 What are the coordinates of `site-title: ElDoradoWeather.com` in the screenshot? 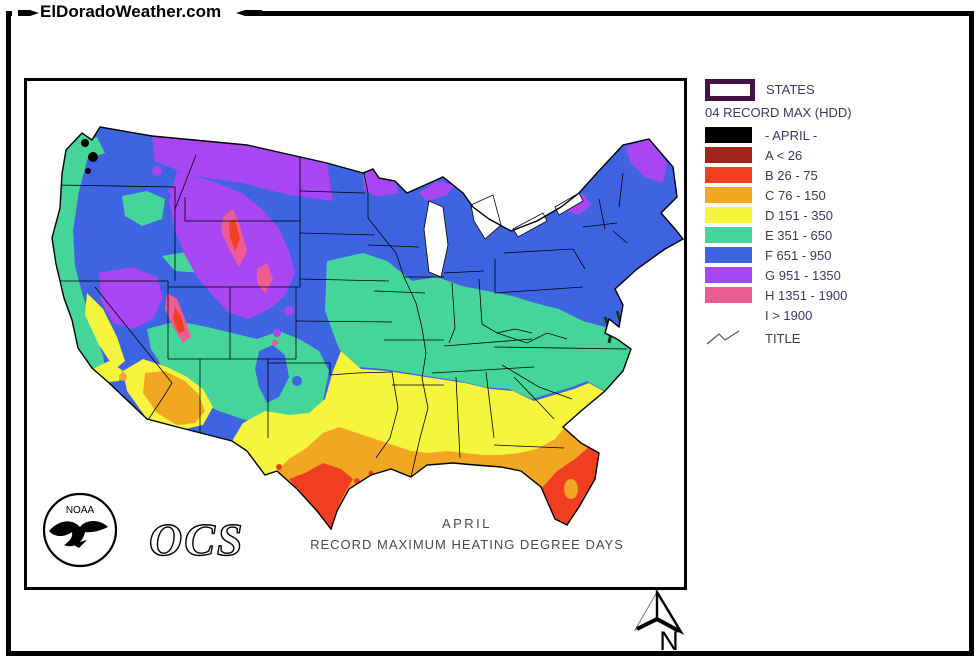 It's located at (131, 11).